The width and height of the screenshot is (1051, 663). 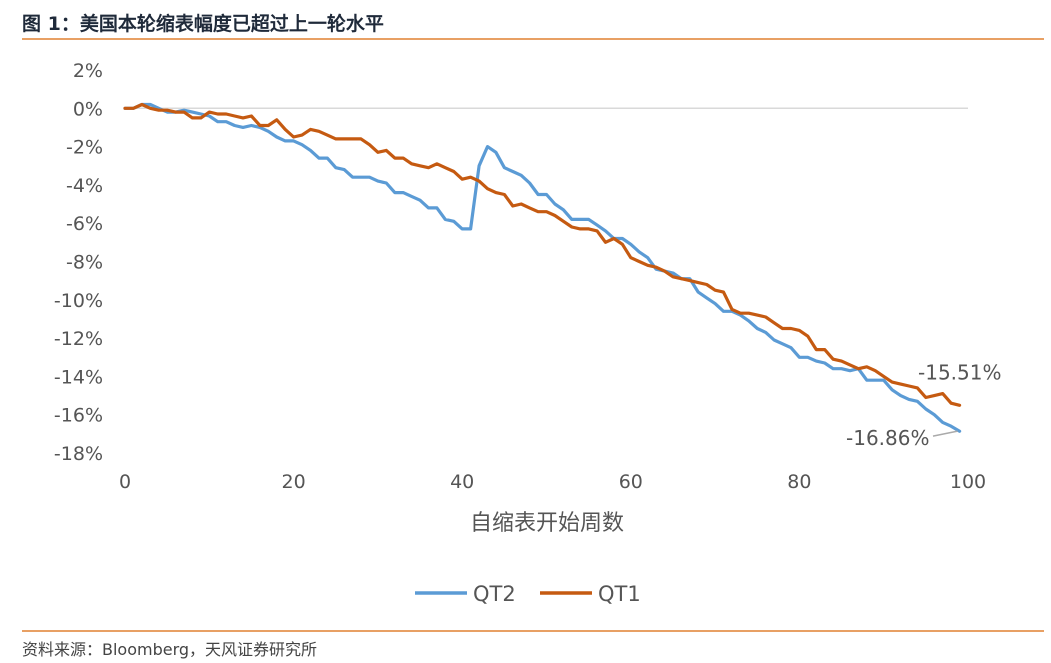 What do you see at coordinates (547, 523) in the screenshot?
I see `x-axis-label: 自缩表开始周数` at bounding box center [547, 523].